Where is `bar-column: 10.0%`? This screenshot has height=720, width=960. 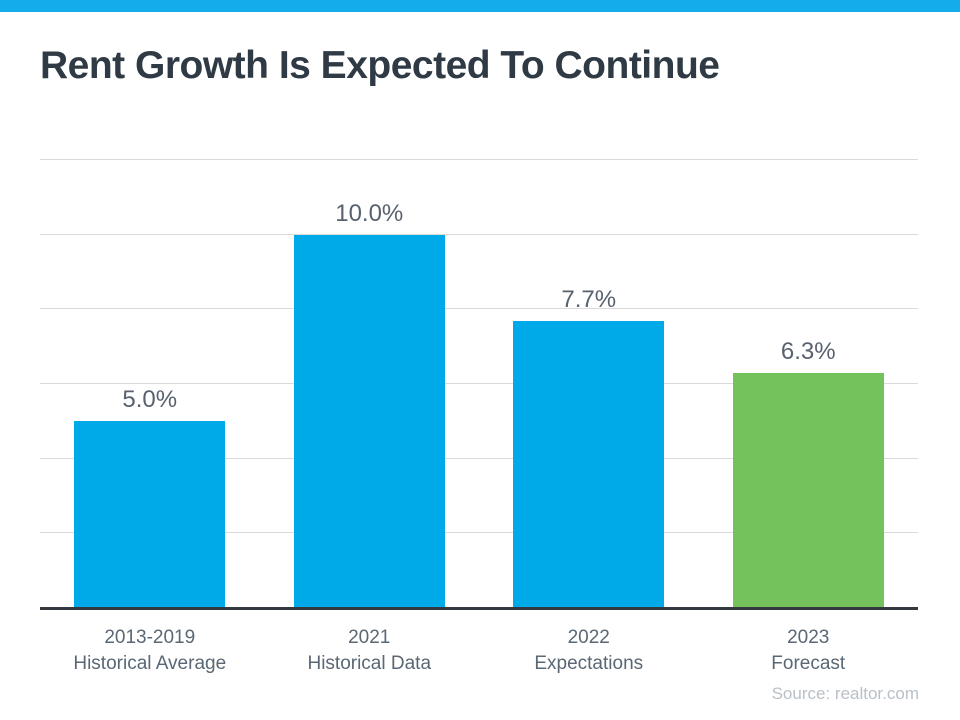 bar-column: 10.0% is located at coordinates (370, 384).